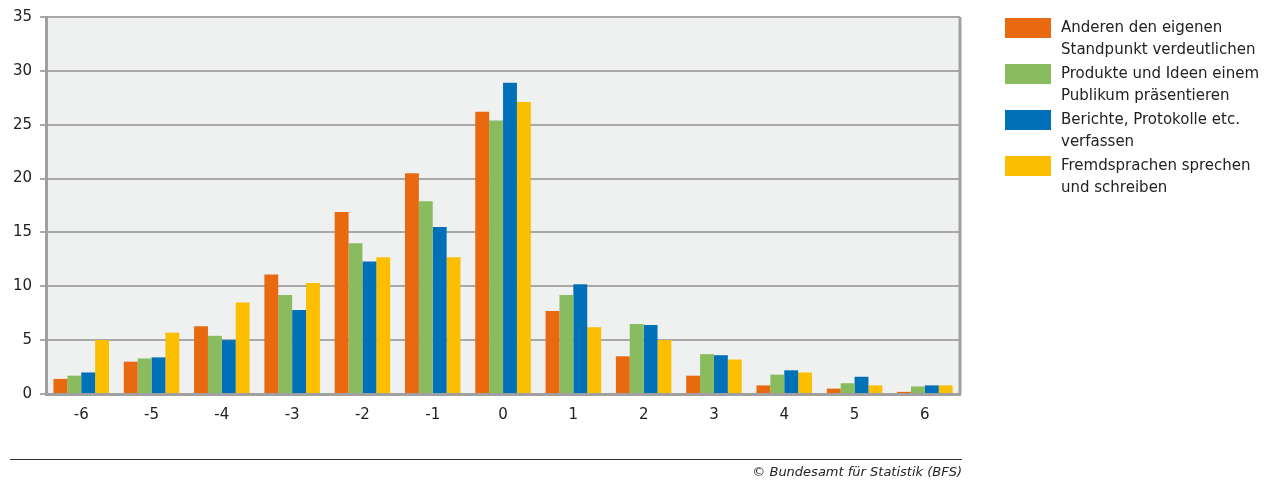  What do you see at coordinates (1151, 130) in the screenshot?
I see `legend-label: Berichte, Protokolle etc. verfassen` at bounding box center [1151, 130].